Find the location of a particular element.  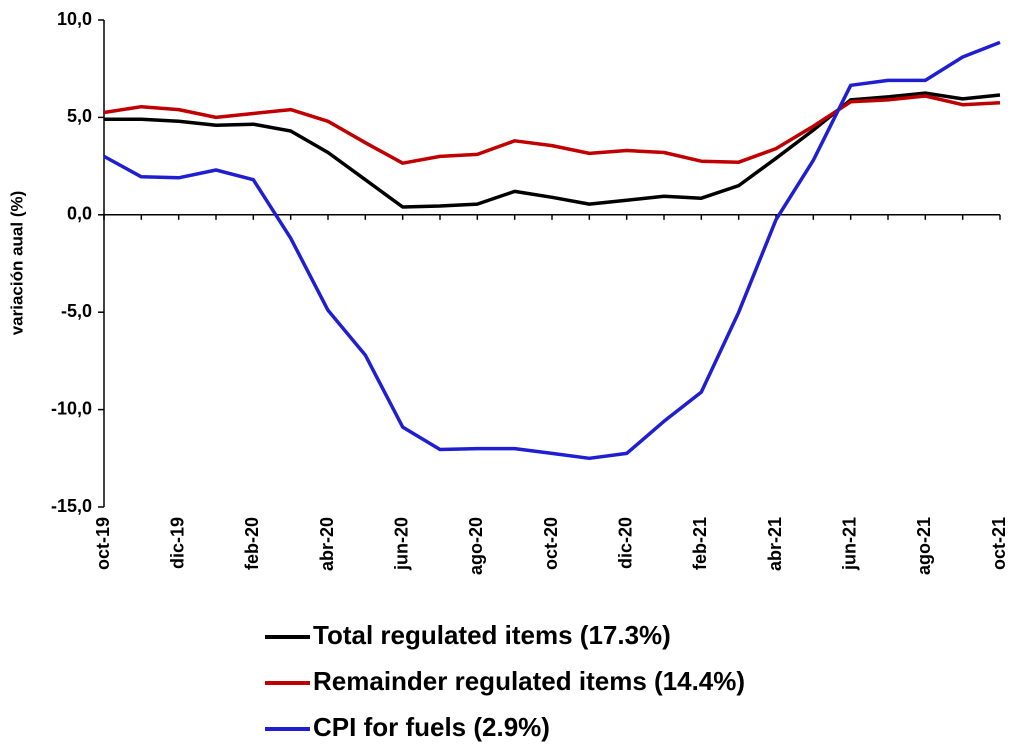

x-tick-label: jun-20 is located at coordinates (401, 544).